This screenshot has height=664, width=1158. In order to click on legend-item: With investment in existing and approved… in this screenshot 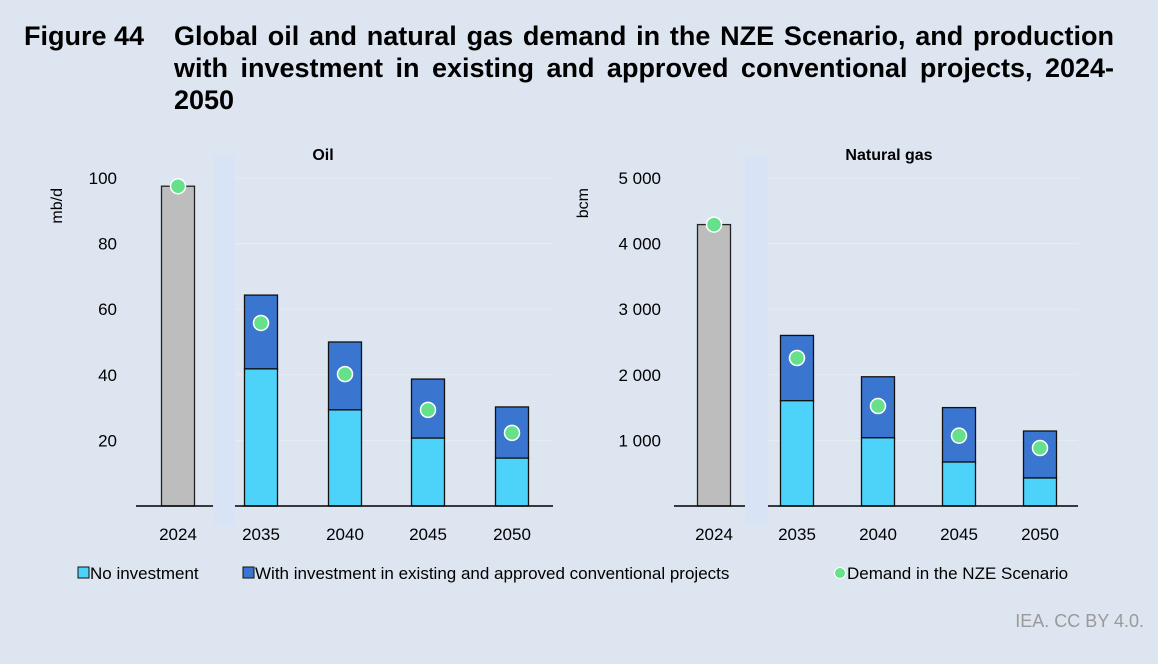, I will do `click(485, 573)`.